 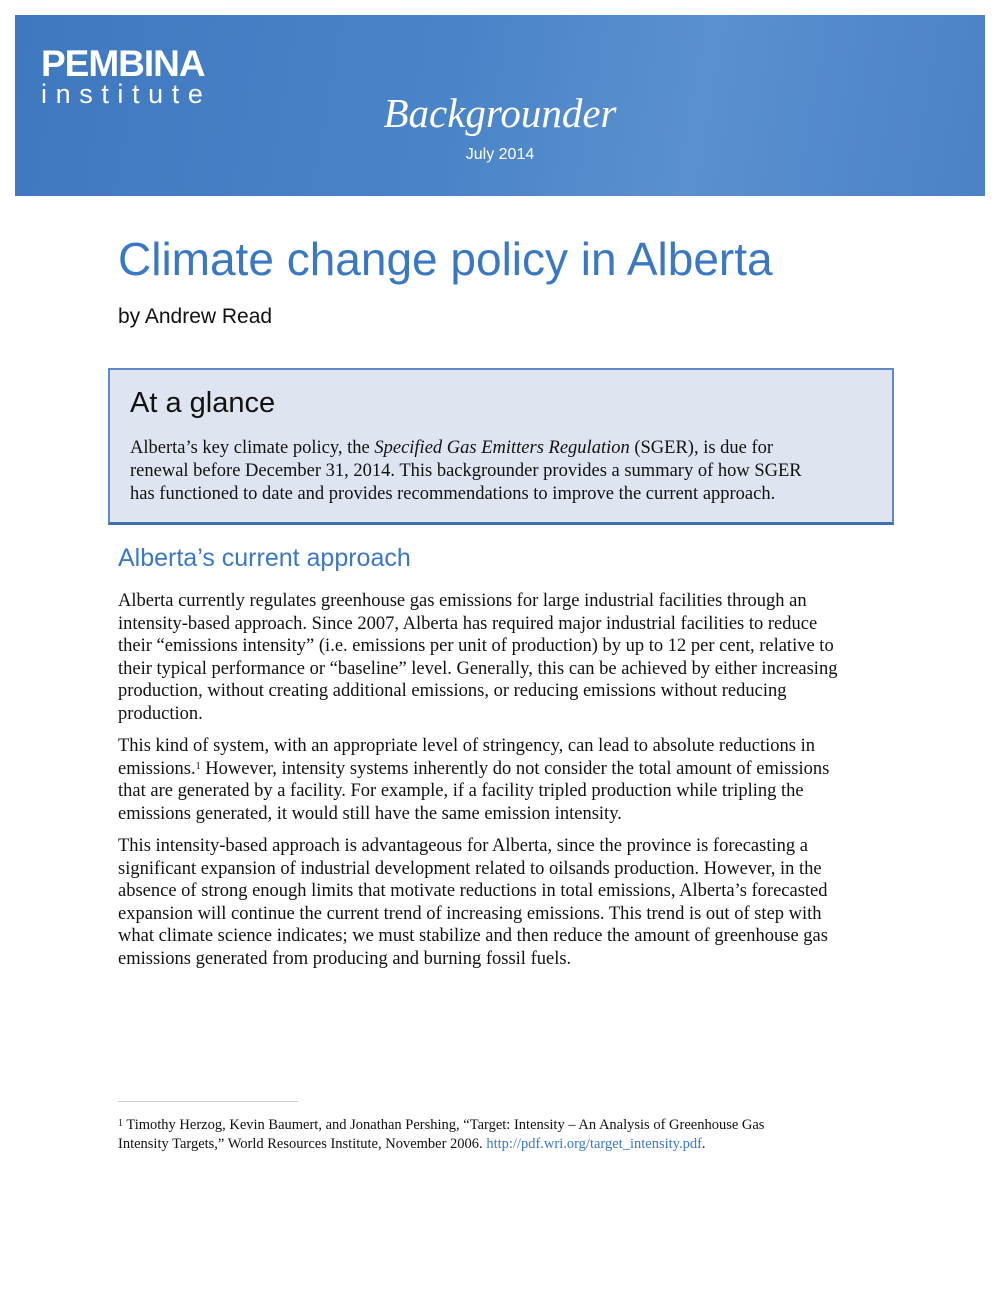 I want to click on logo-institute: institute, so click(x=126, y=94).